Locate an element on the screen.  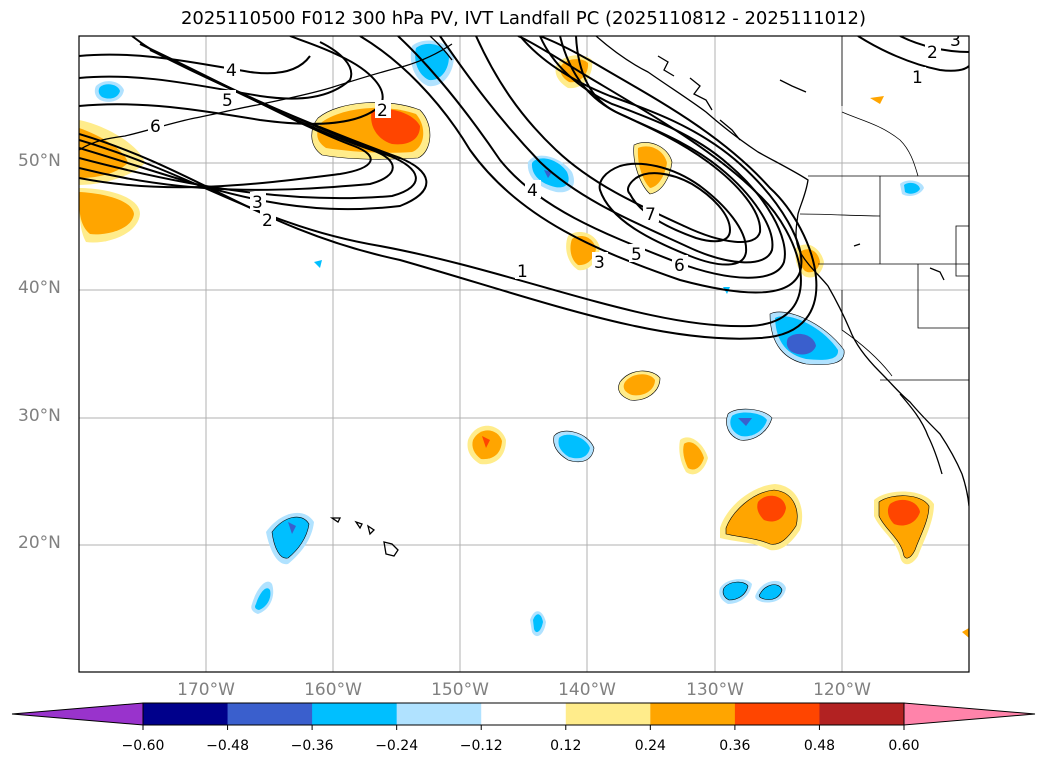
colorbar is located at coordinates (523, 716).